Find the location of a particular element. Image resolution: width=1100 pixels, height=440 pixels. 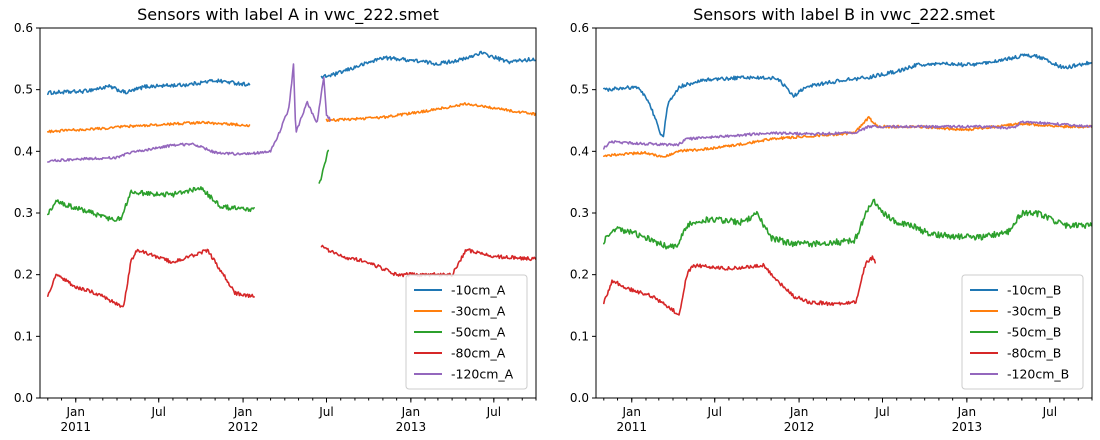

legend-label: -120cm_B is located at coordinates (1038, 374).